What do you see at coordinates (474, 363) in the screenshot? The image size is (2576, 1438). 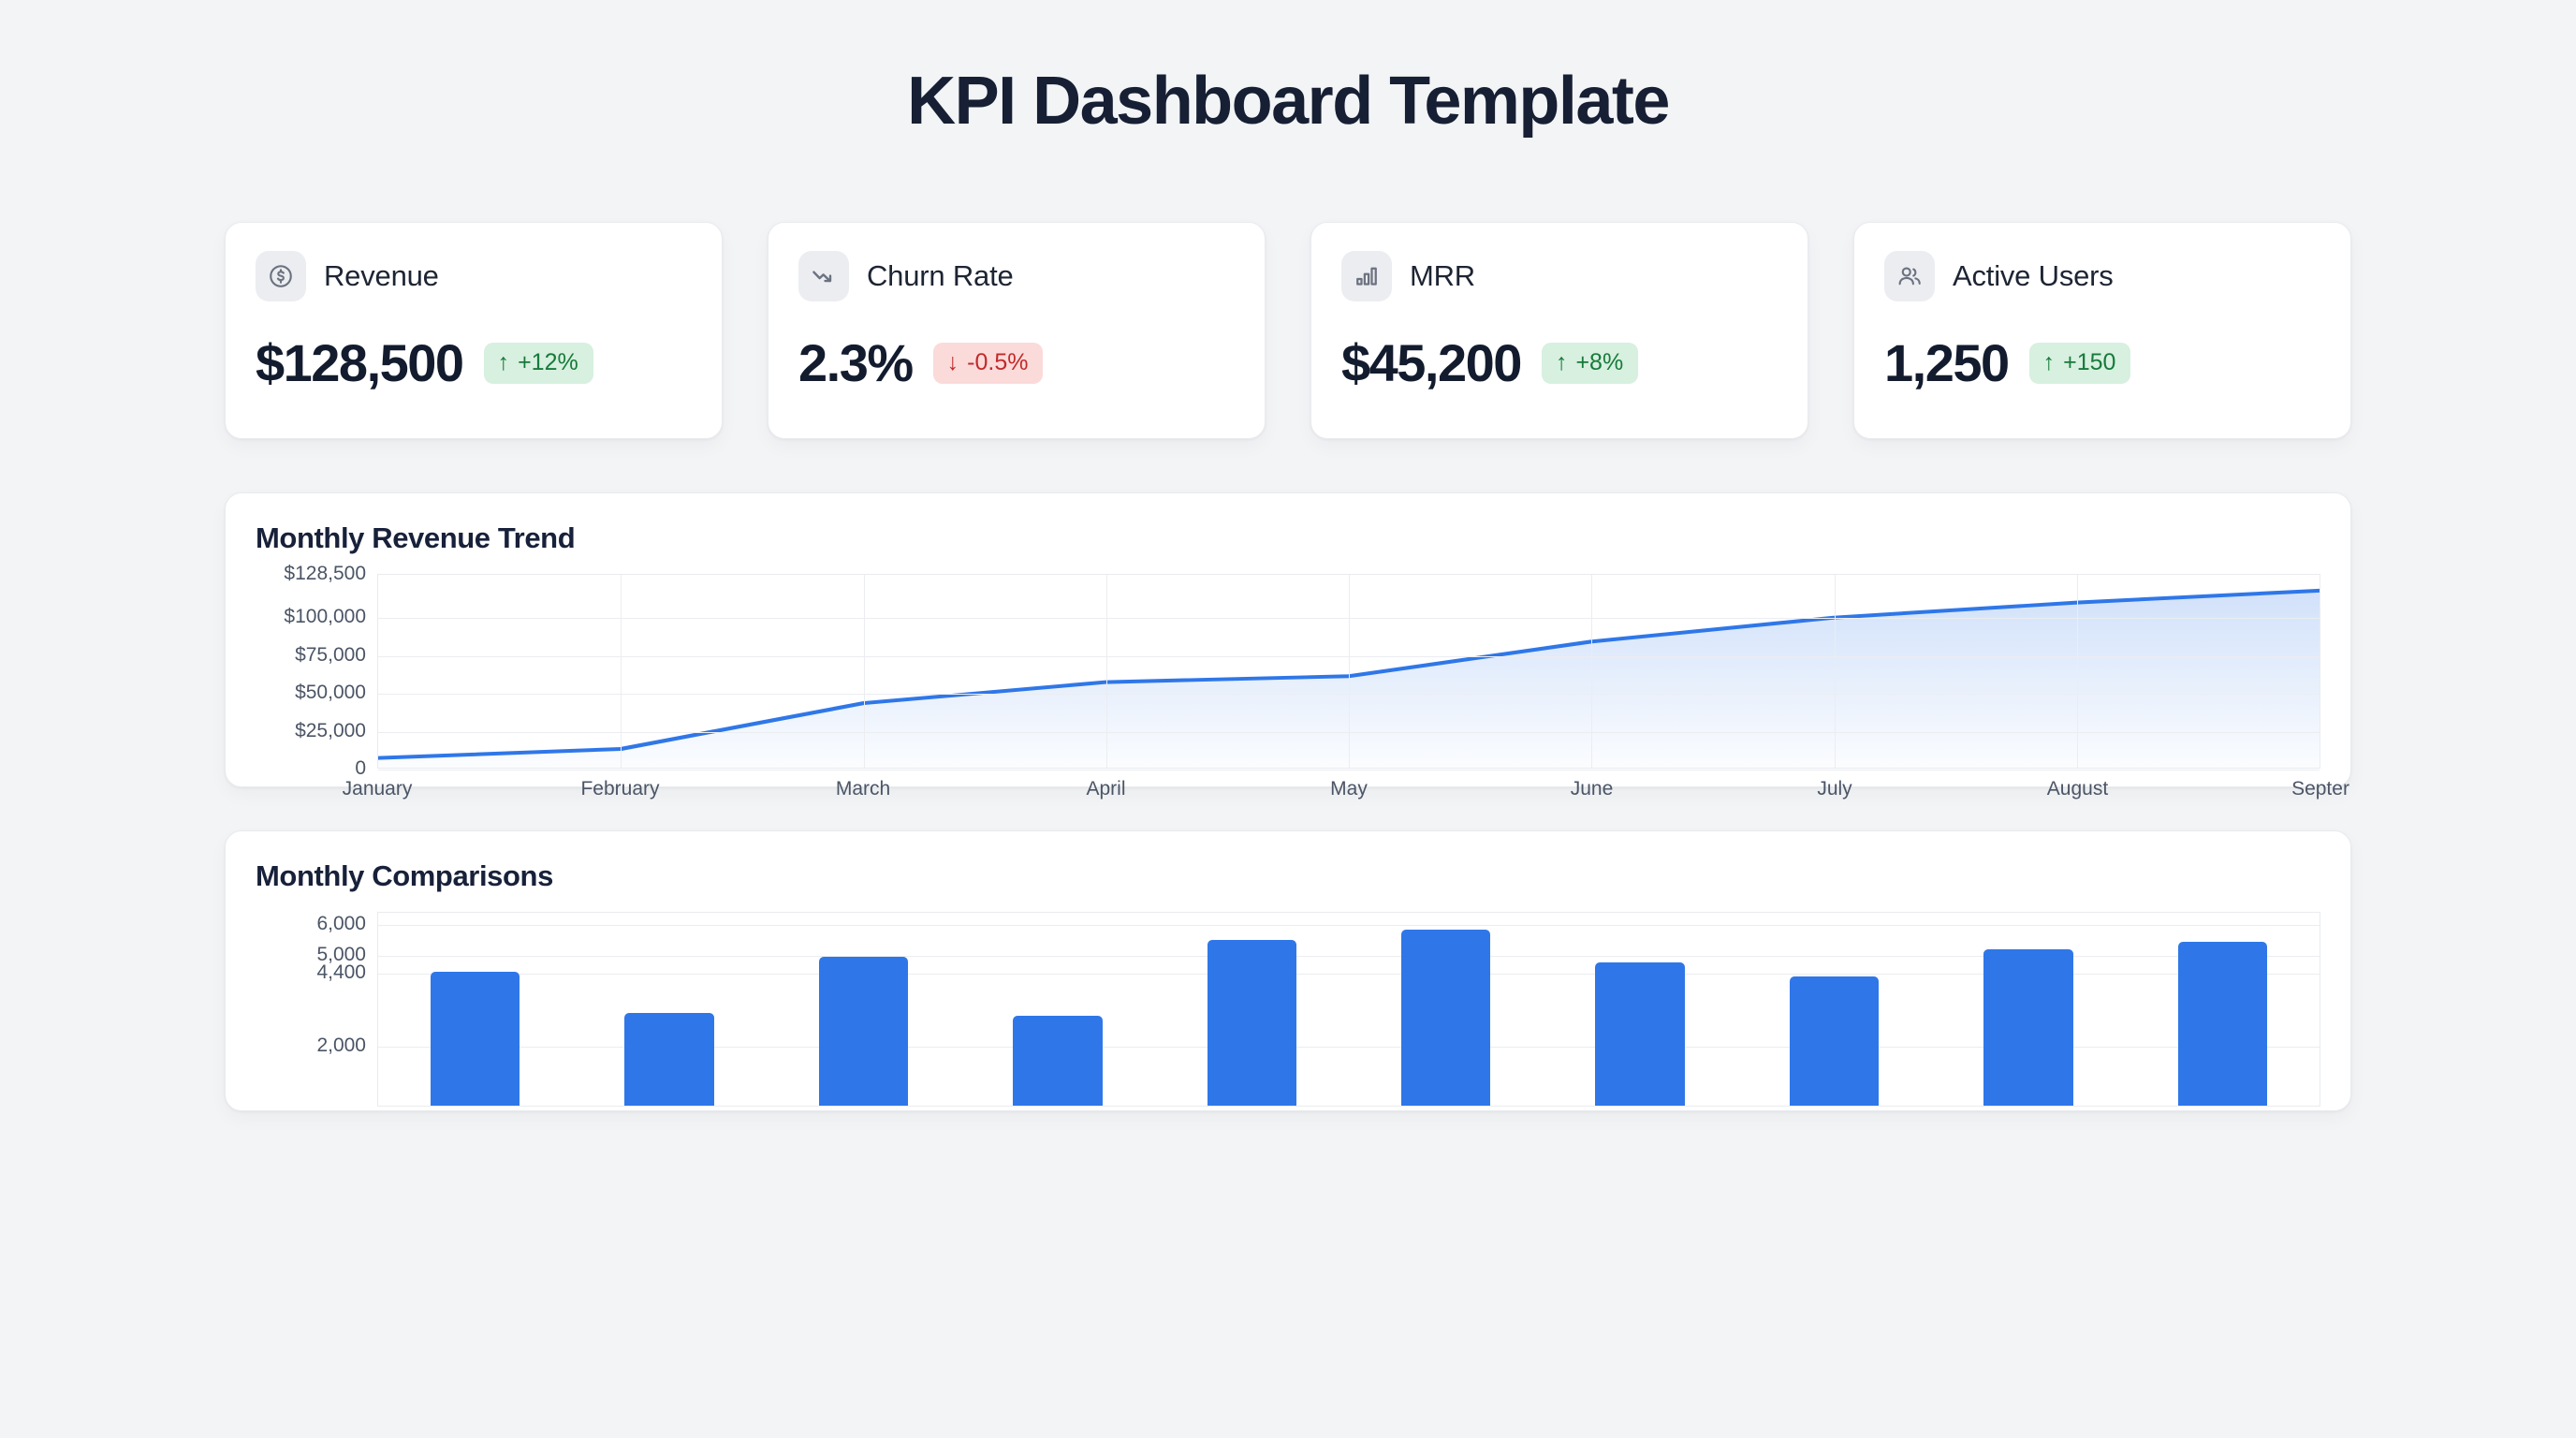 I see `kpi-value-row: $128,500 ↑ +12%` at bounding box center [474, 363].